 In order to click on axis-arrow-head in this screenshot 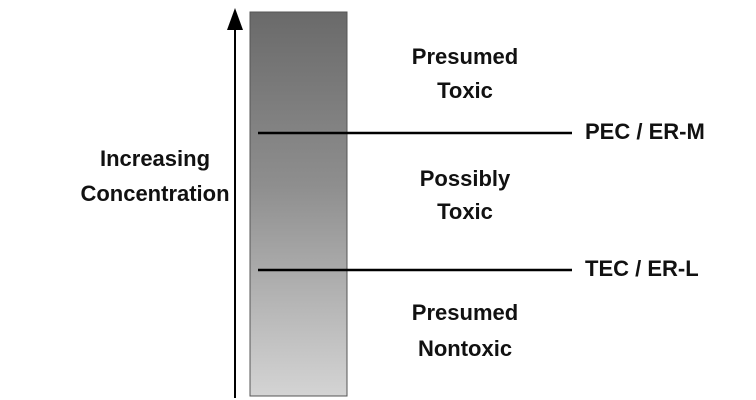, I will do `click(235, 19)`.